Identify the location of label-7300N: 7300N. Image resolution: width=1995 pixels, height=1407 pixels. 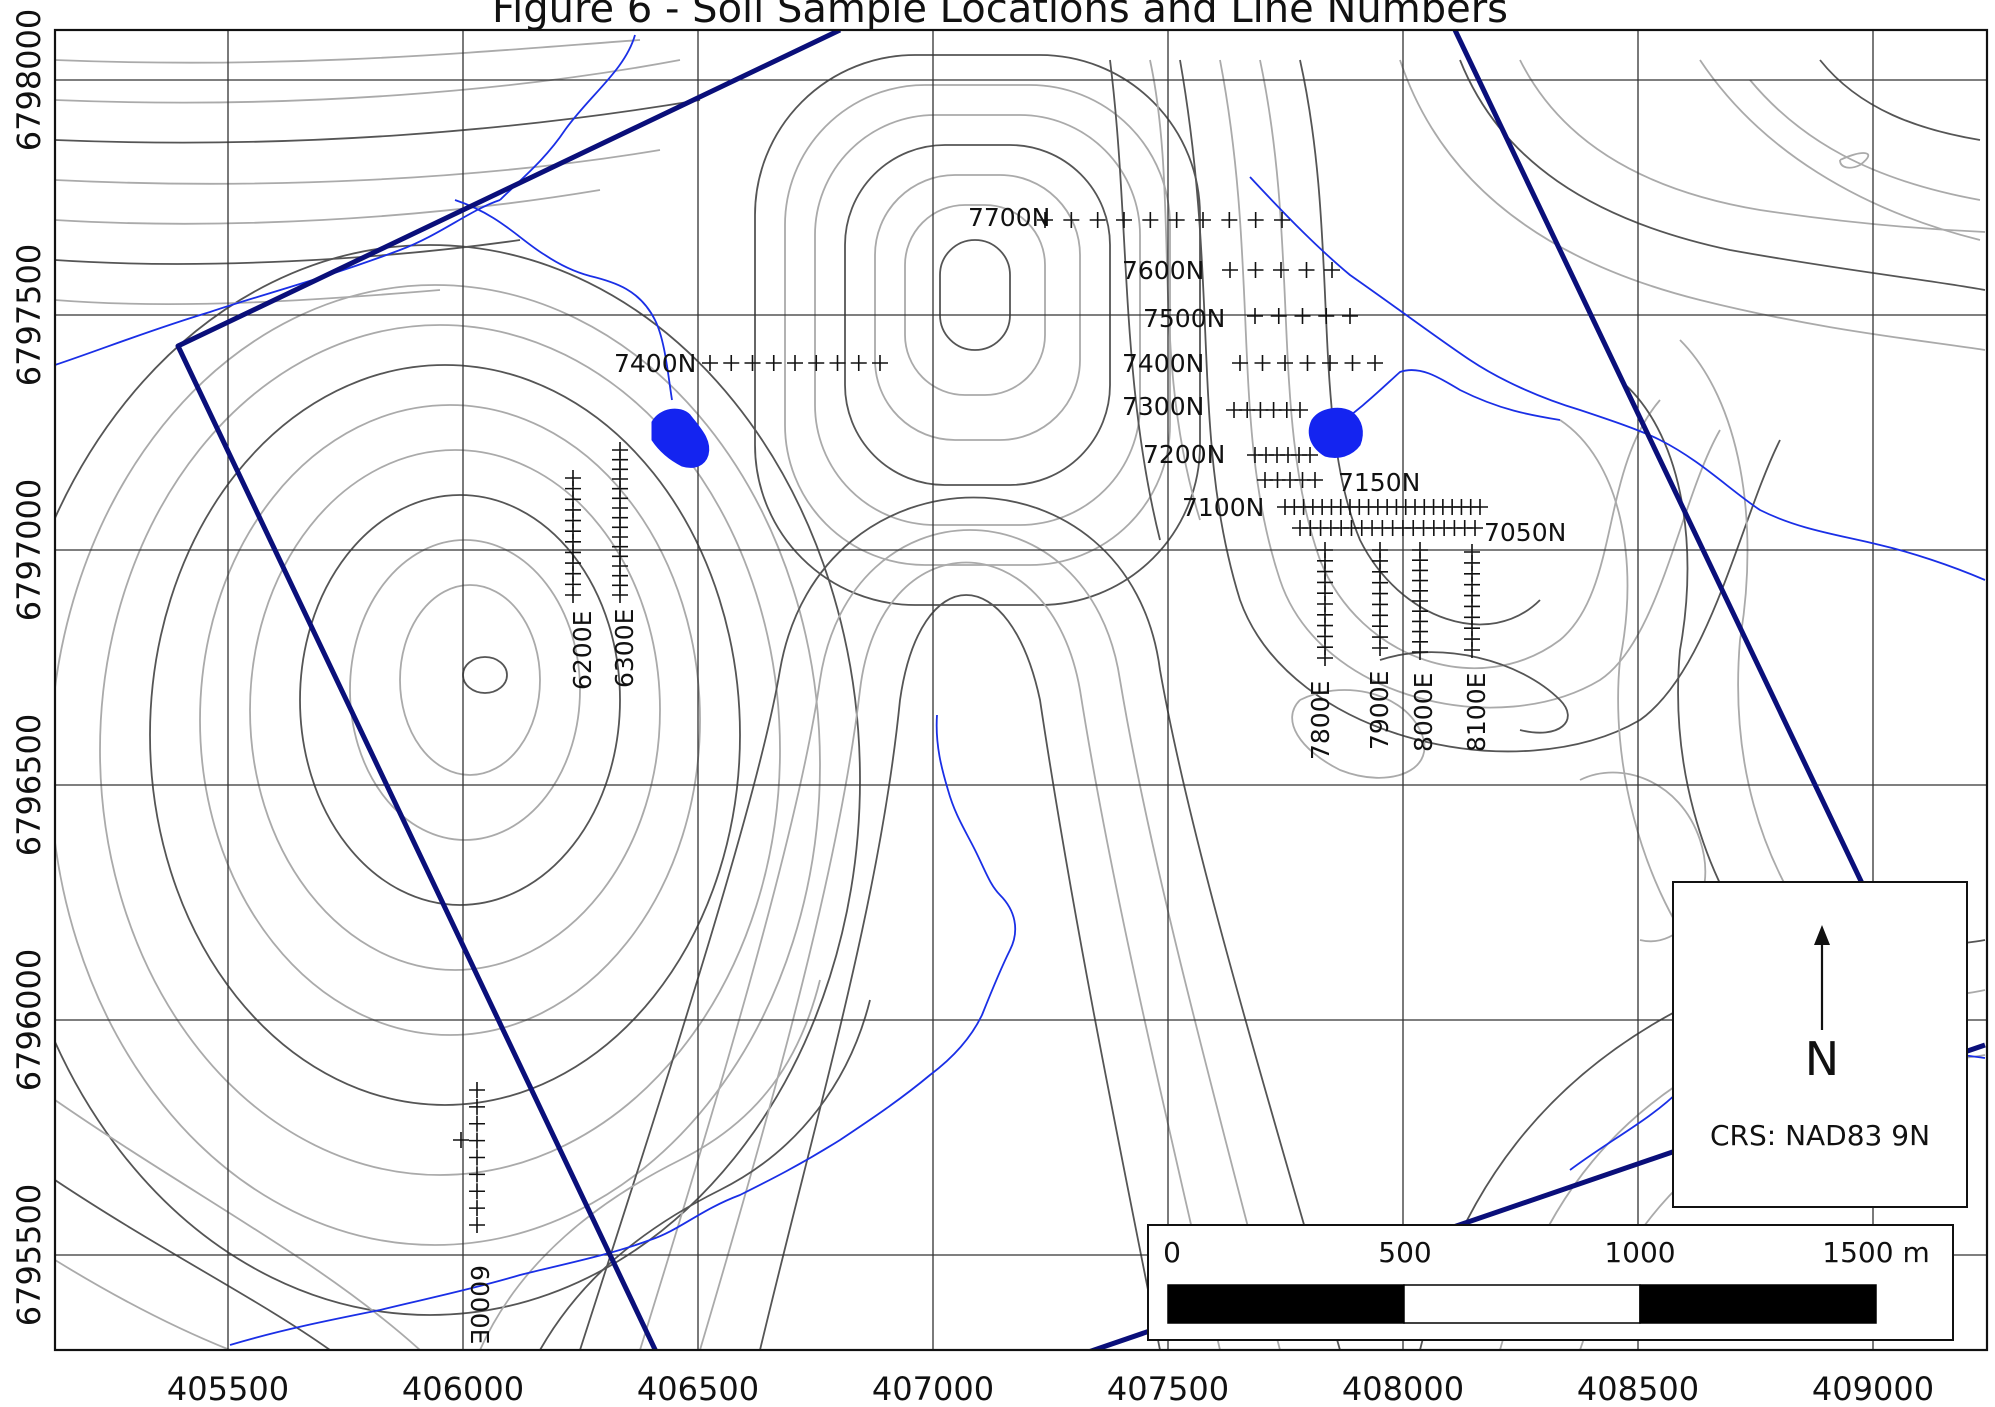
(1163, 406).